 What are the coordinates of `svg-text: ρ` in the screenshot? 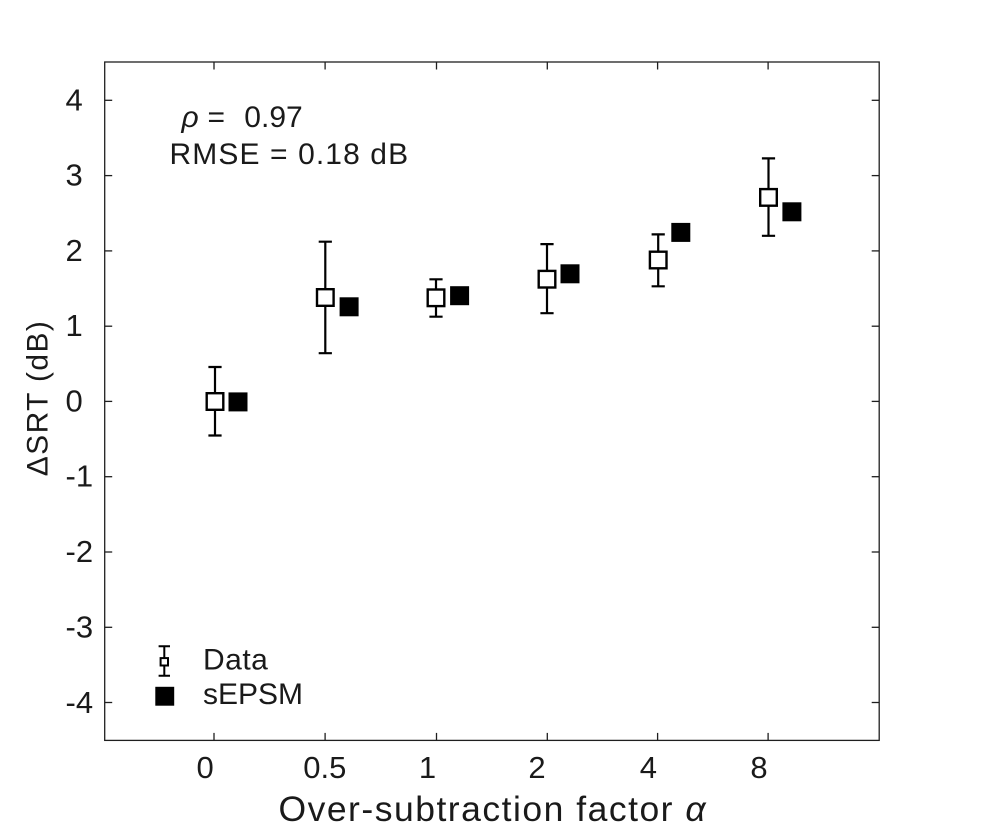 It's located at (190, 117).